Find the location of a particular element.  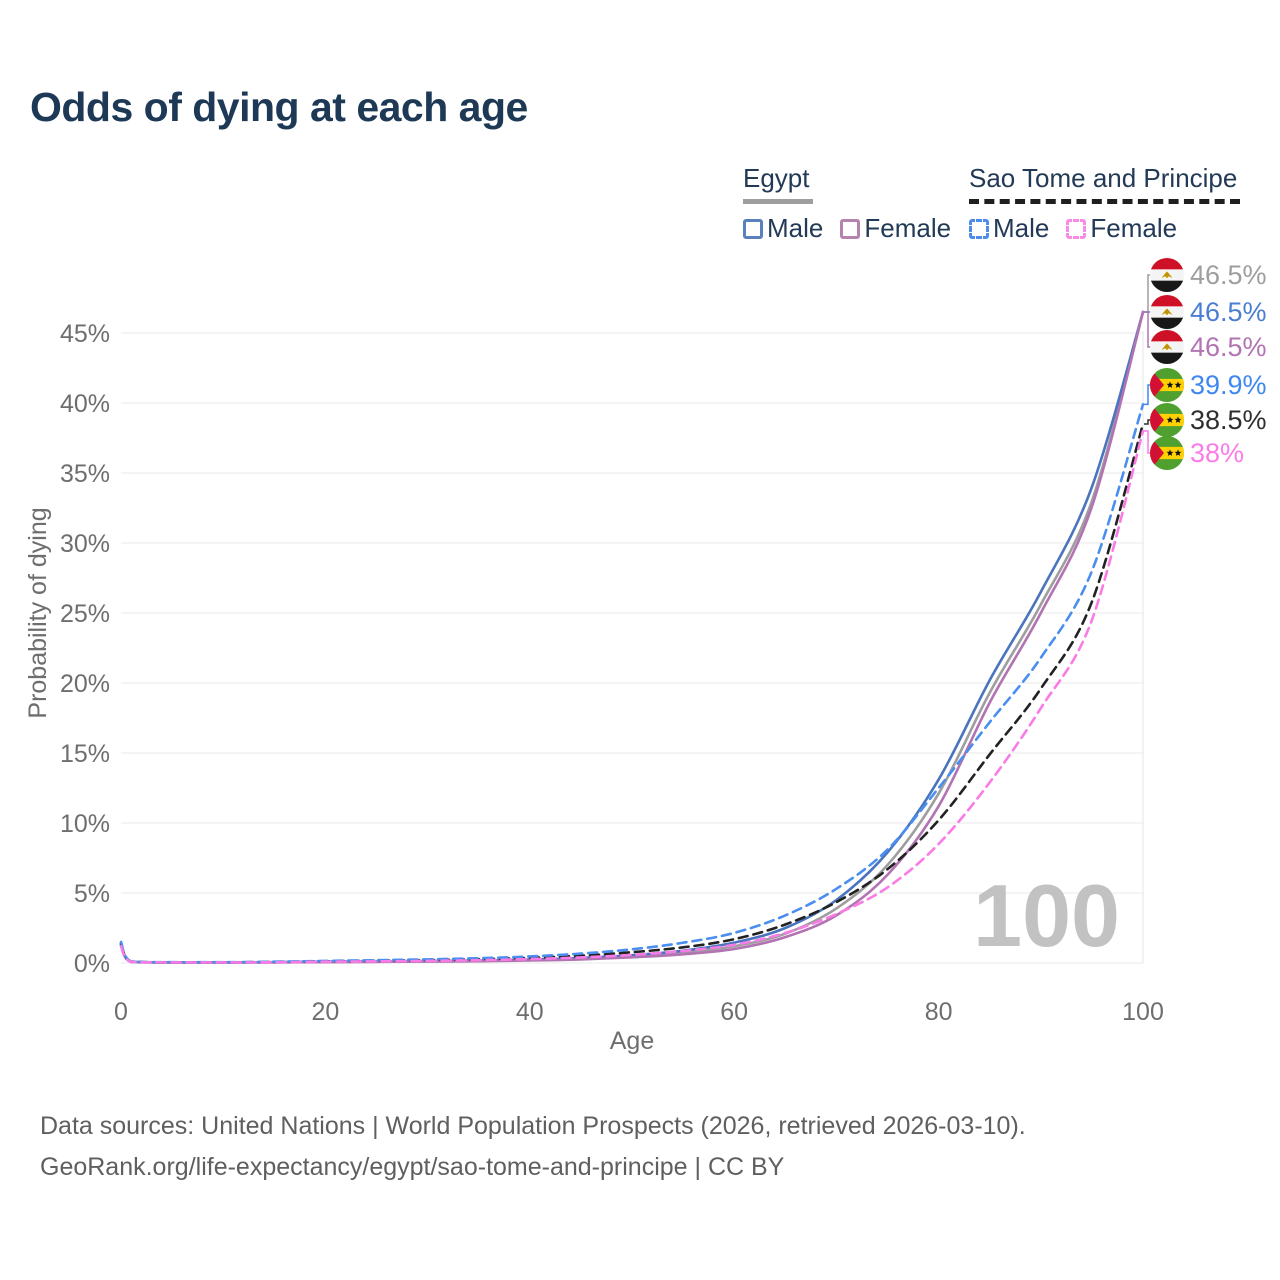

legend-group-sao-tome-and-principe: Sao Tome and Principe Male Female is located at coordinates (1105, 203).